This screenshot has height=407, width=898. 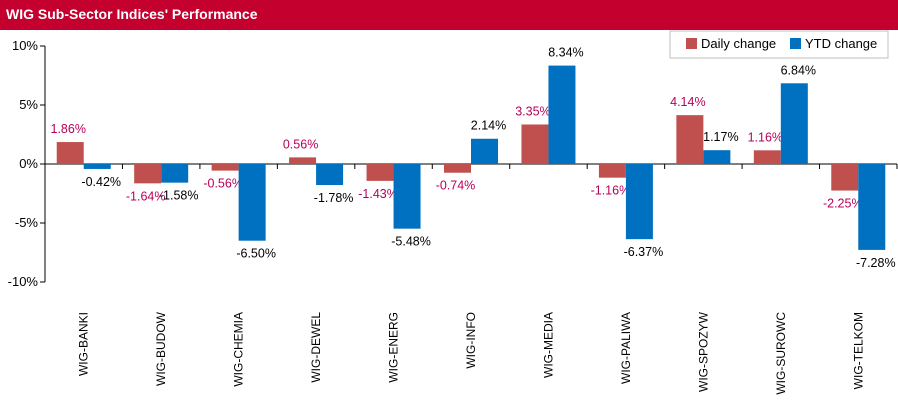 What do you see at coordinates (449, 15) in the screenshot?
I see `chart-title-bar: WIG Sub-Sector Indices' Performance` at bounding box center [449, 15].